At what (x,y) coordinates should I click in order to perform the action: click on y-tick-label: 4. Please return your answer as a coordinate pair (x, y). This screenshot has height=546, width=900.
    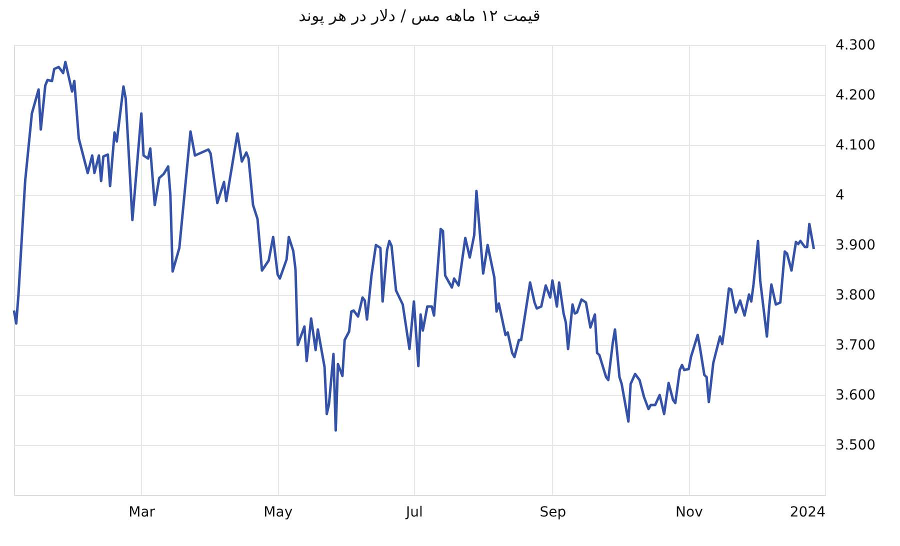
    Looking at the image, I should click on (840, 196).